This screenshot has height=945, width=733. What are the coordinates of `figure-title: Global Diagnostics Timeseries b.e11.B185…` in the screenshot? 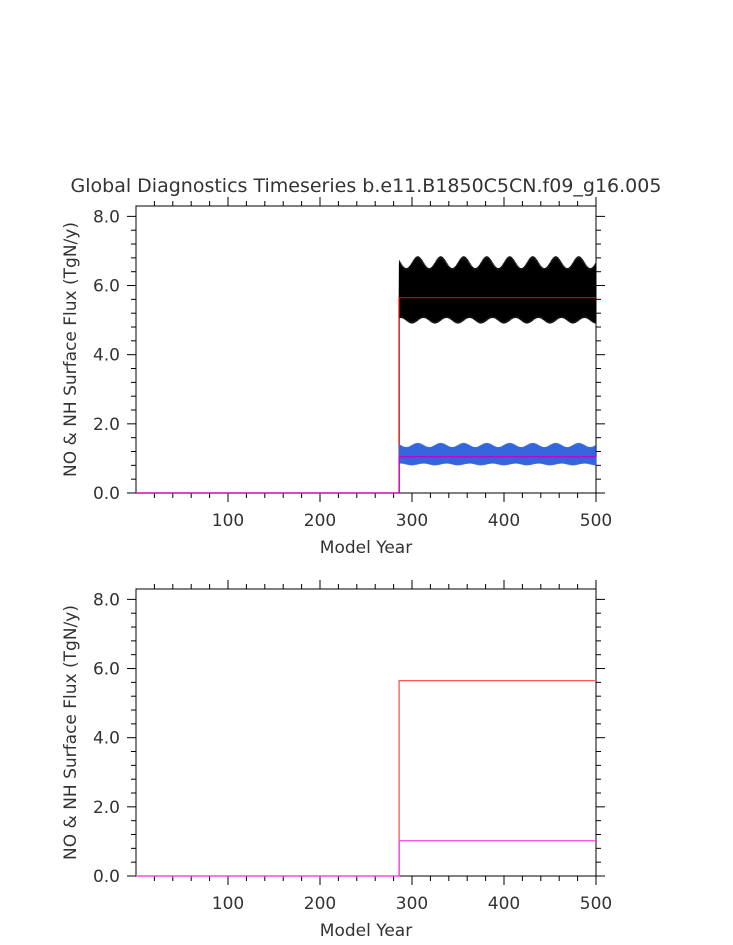 It's located at (366, 186).